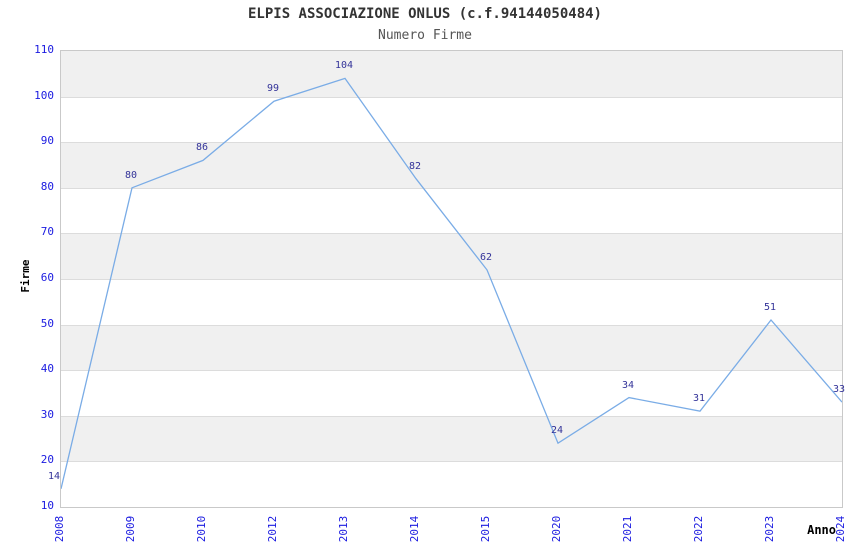  What do you see at coordinates (770, 308) in the screenshot?
I see `point-label-2023: 51` at bounding box center [770, 308].